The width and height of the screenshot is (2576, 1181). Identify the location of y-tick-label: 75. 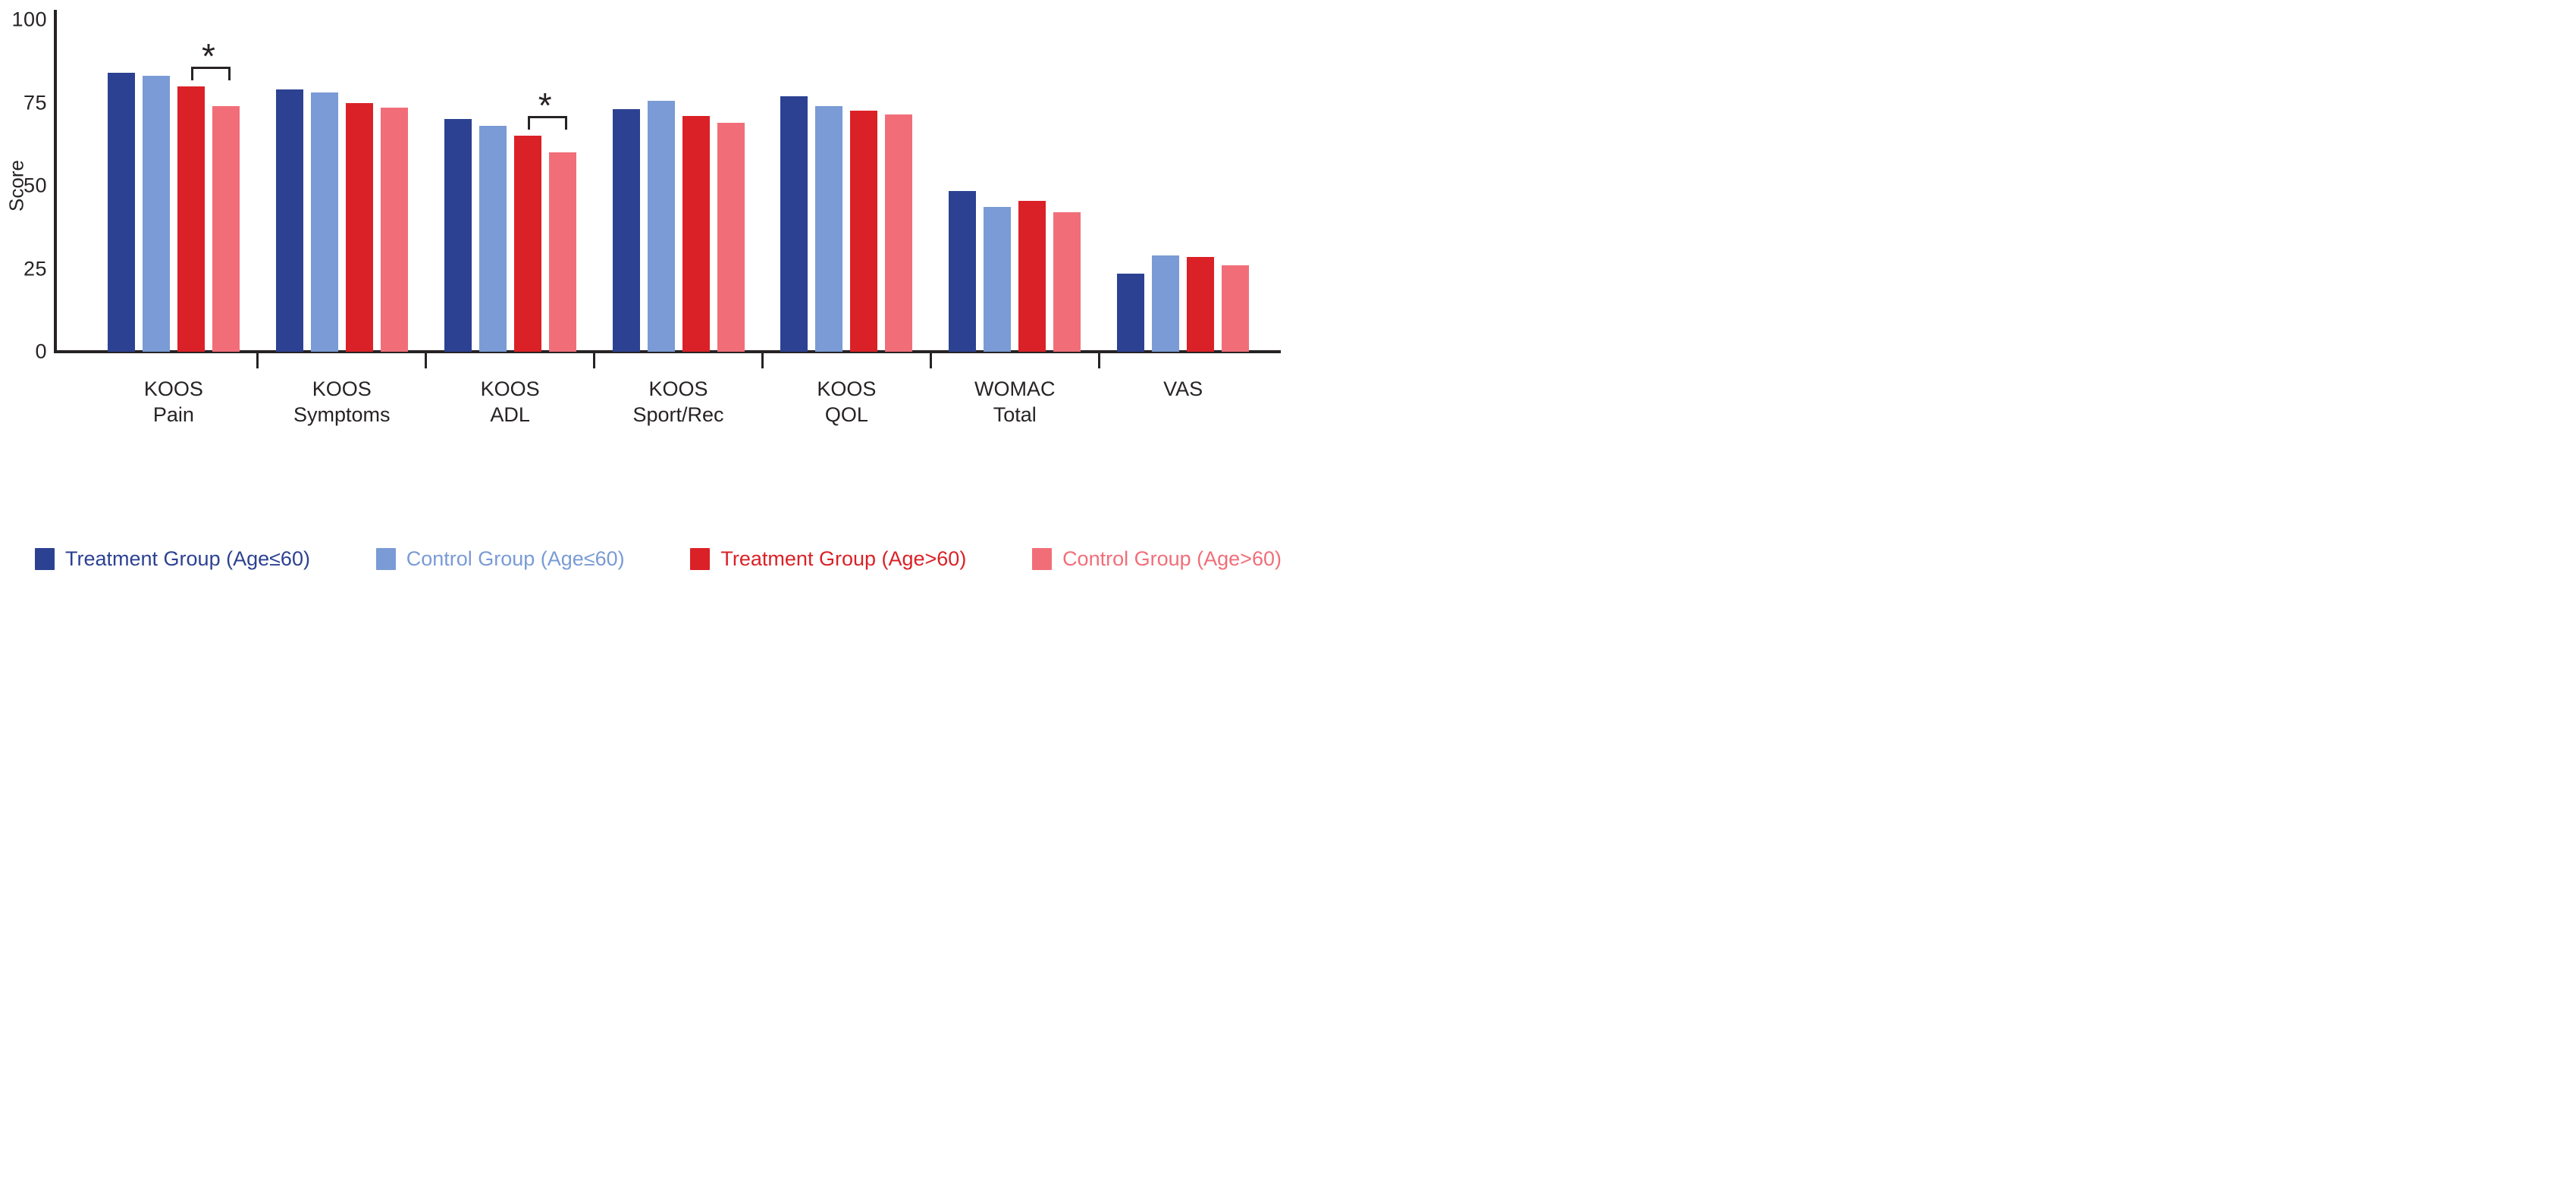
(35, 102).